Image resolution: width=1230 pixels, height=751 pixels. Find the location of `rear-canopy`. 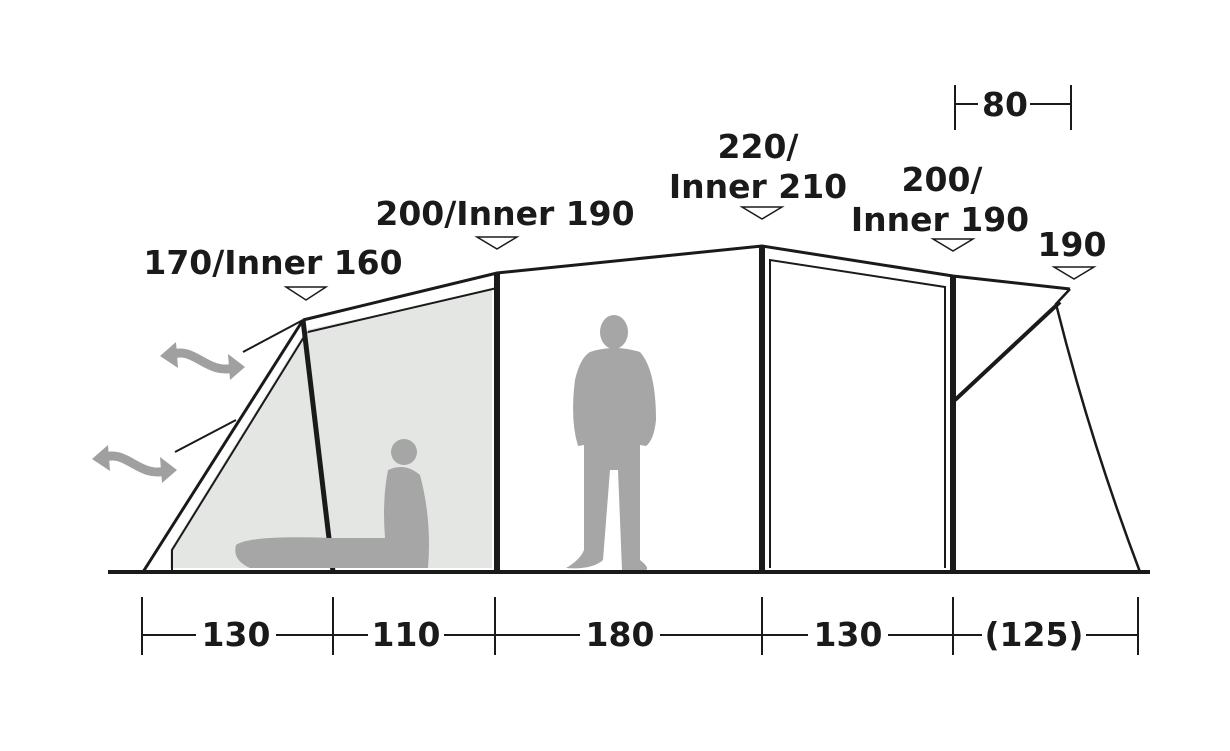

rear-canopy is located at coordinates (1098, 430).